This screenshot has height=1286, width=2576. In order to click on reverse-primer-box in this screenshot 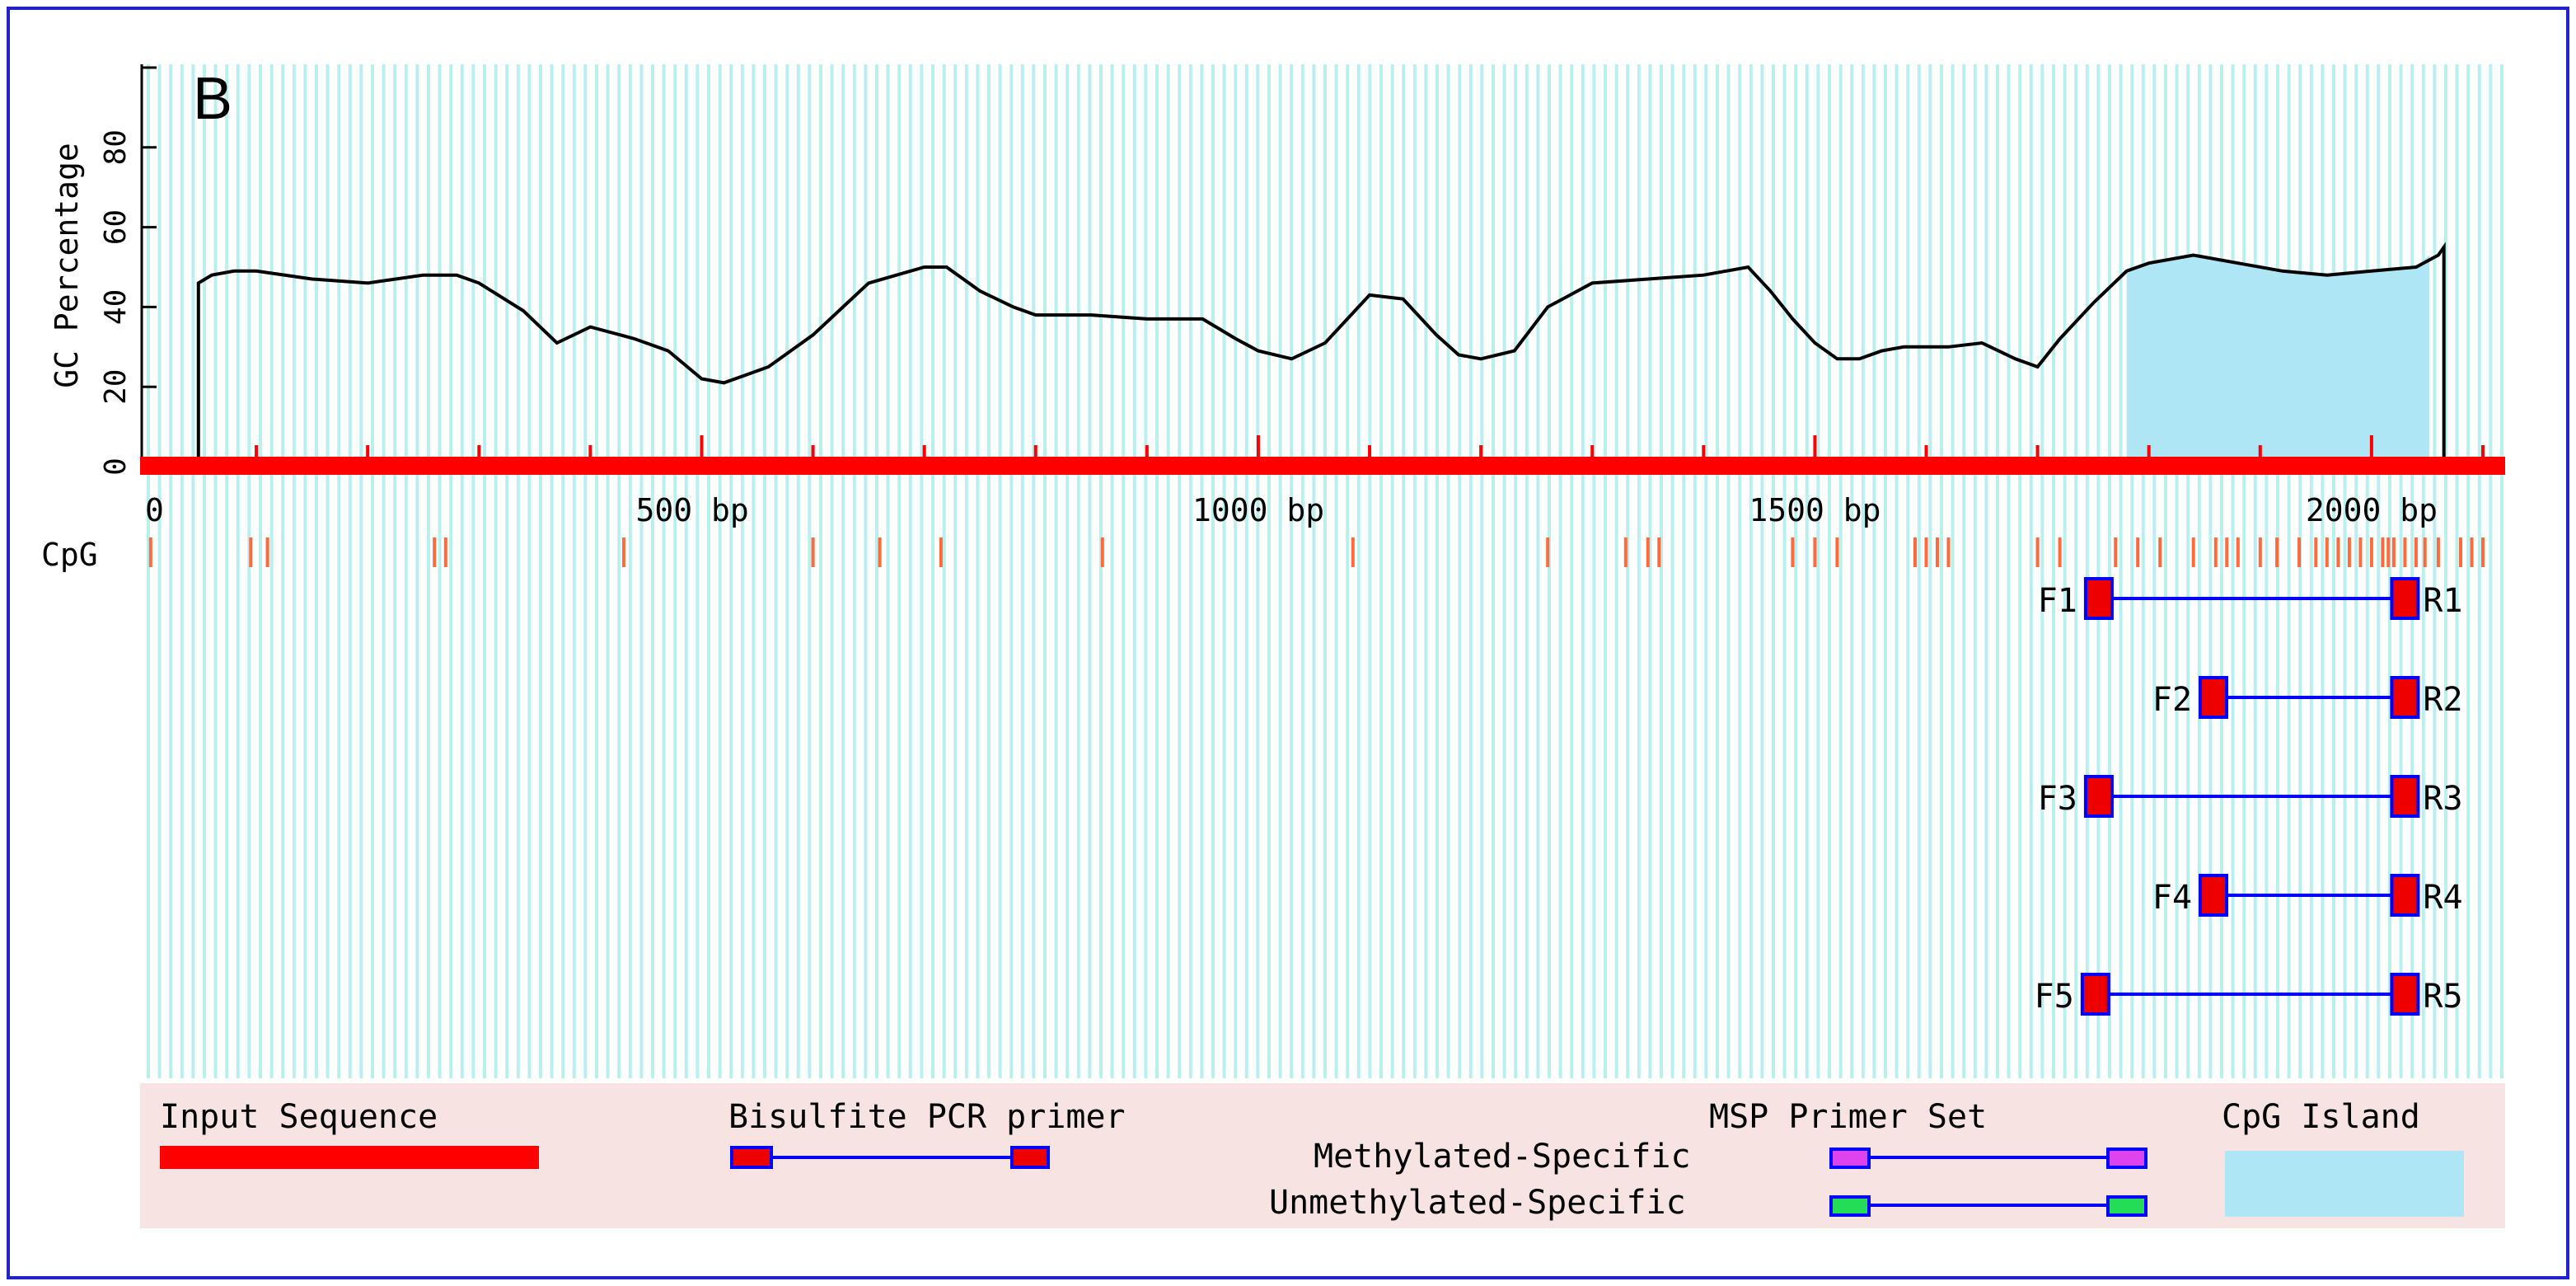, I will do `click(2405, 697)`.